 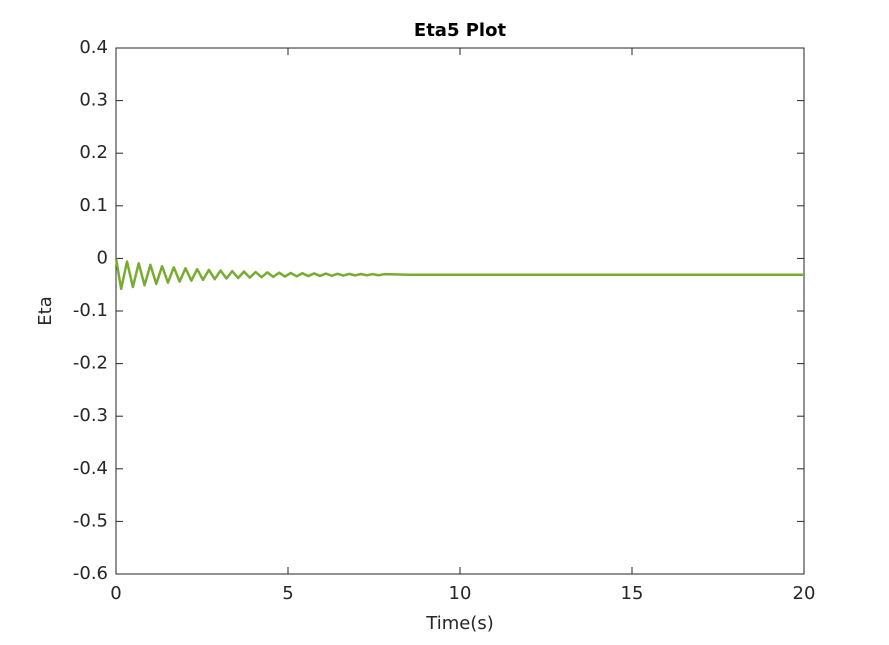 I want to click on y-tick-label: 0.4, so click(x=93, y=47).